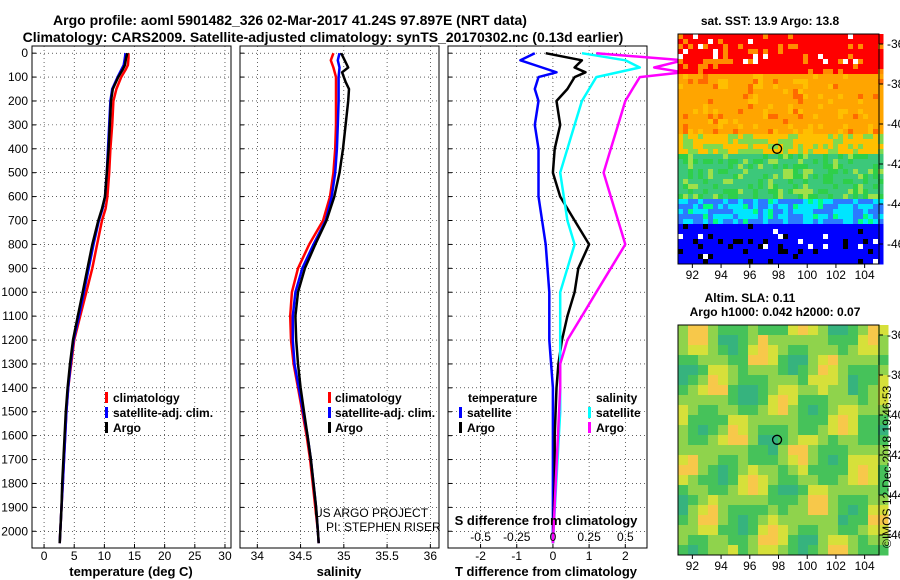 Image resolution: width=900 pixels, height=580 pixels. Describe the element at coordinates (503, 398) in the screenshot. I see `legend-title-temperature: temperature` at that location.